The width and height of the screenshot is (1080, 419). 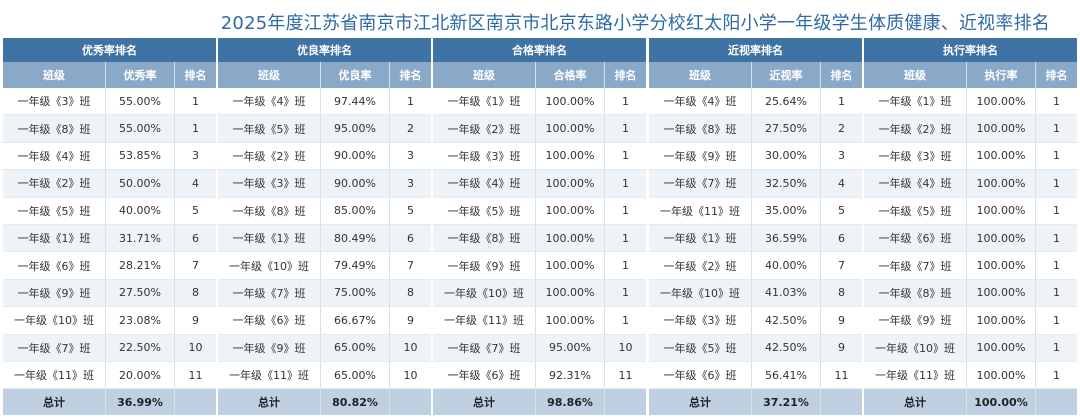 I want to click on column-header-rate: 优良率, so click(x=355, y=75).